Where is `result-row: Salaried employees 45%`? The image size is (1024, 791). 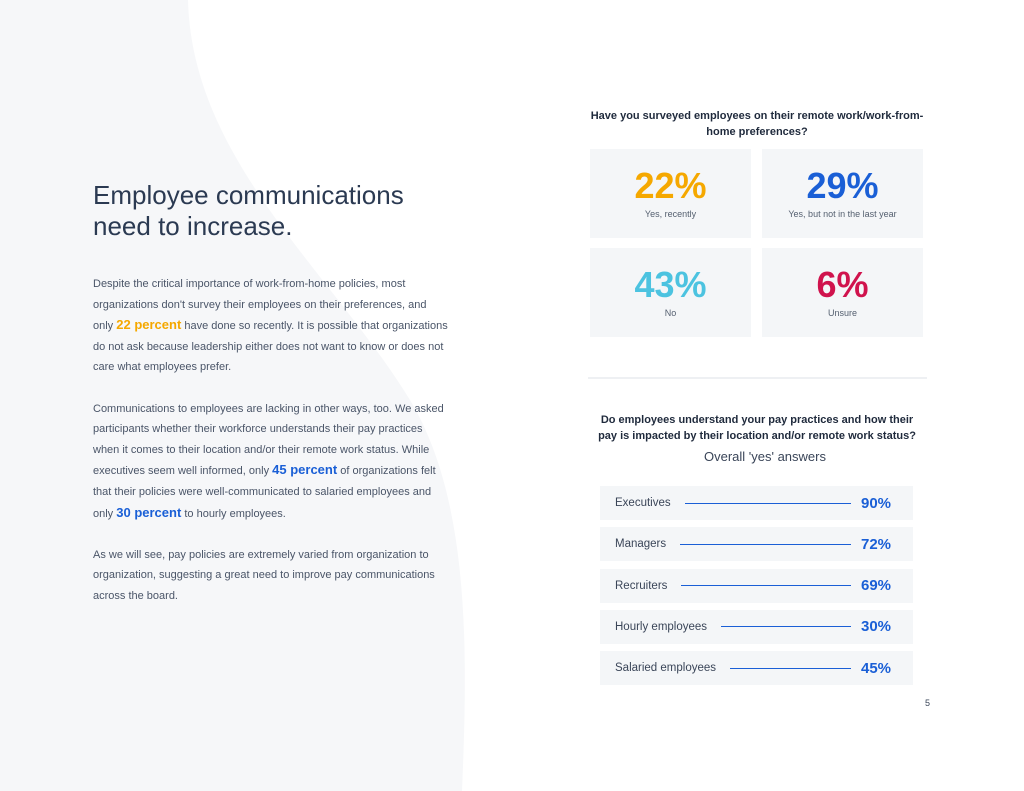 result-row: Salaried employees 45% is located at coordinates (756, 668).